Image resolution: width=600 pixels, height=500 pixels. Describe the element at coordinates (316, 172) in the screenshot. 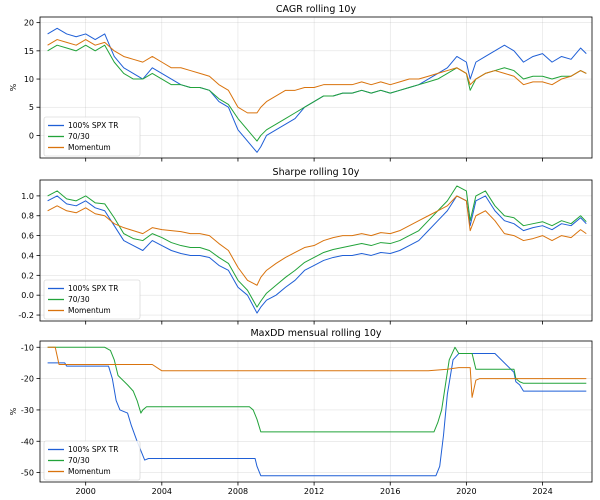

I see `chart-title: Sharpe rolling 10y` at that location.